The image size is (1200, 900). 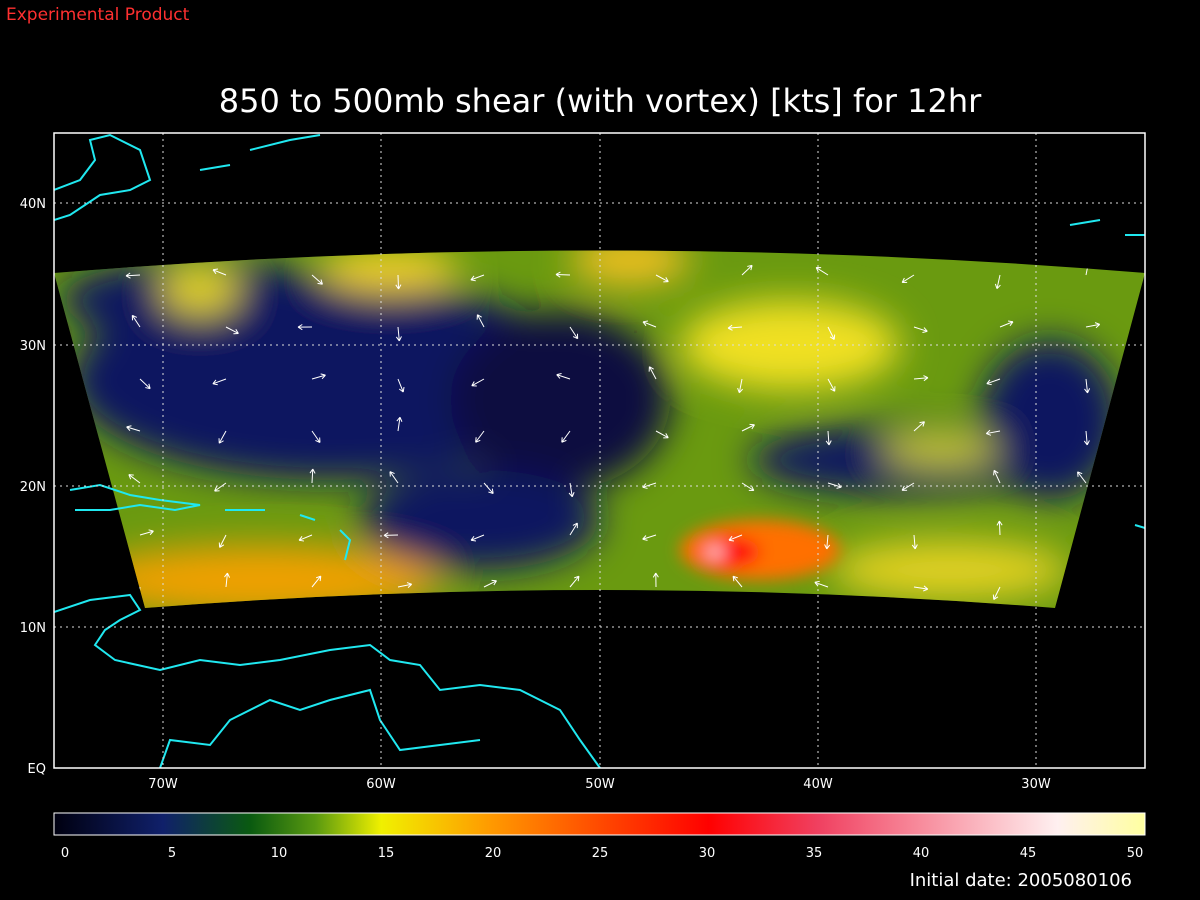 What do you see at coordinates (386, 853) in the screenshot?
I see `colorbar-label: 15` at bounding box center [386, 853].